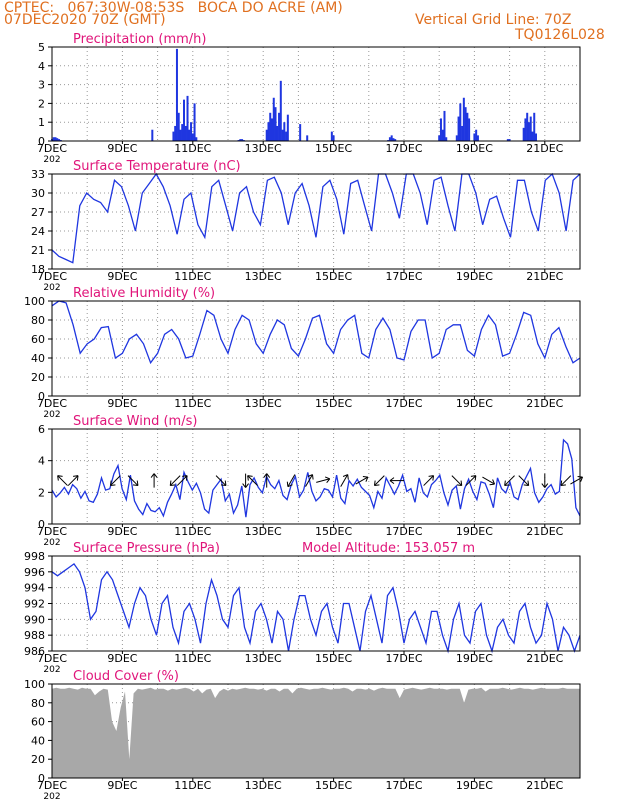 This screenshot has width=618, height=800. Describe the element at coordinates (316, 221) in the screenshot. I see `panel-frame` at that location.